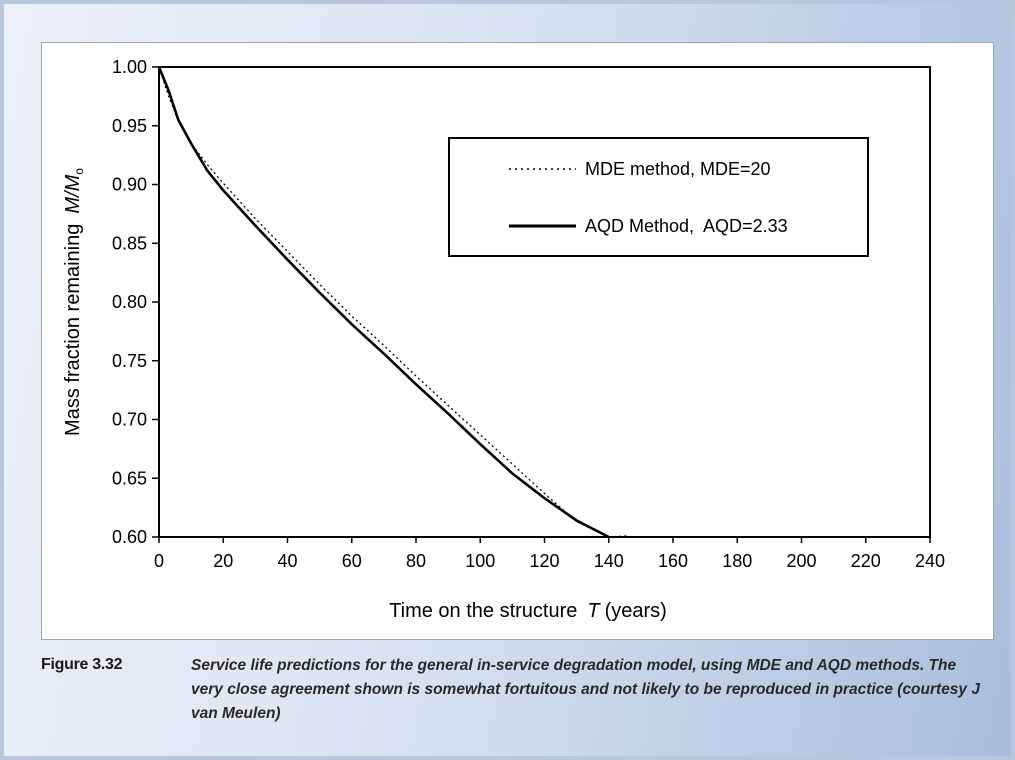  I want to click on x-axis-label-text: Time on the structure, so click(483, 611).